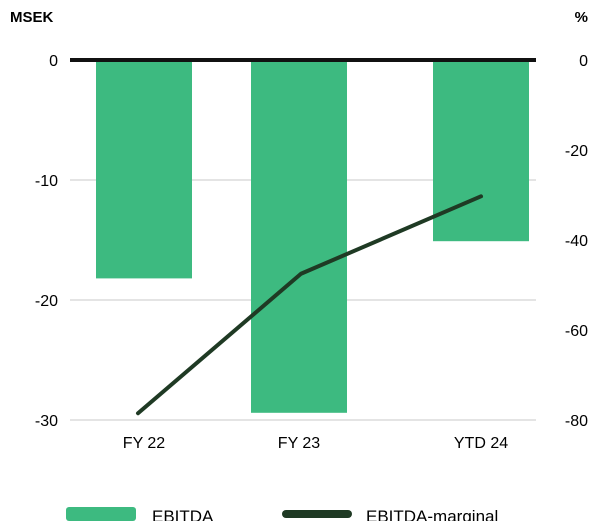 The width and height of the screenshot is (602, 521). What do you see at coordinates (46, 421) in the screenshot?
I see `y-left-tick-label: -30` at bounding box center [46, 421].